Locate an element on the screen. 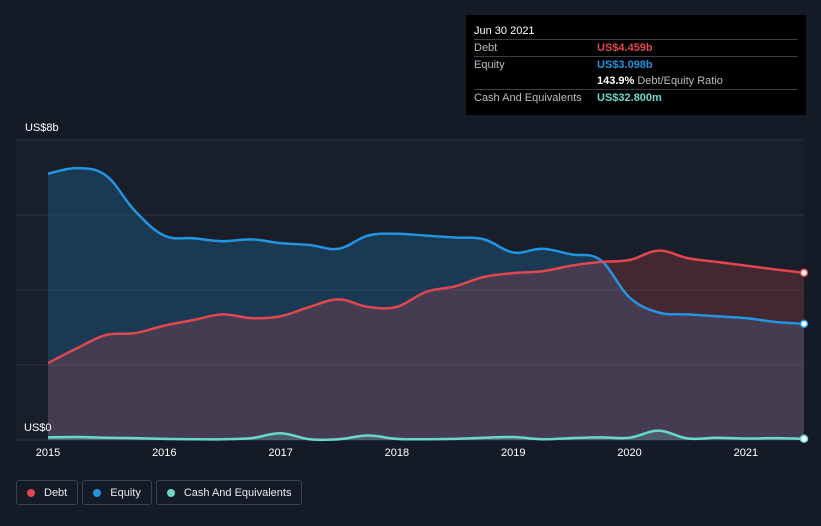 The image size is (821, 526). tooltip-value: 143.9% Debt/Equity Ratio is located at coordinates (660, 81).